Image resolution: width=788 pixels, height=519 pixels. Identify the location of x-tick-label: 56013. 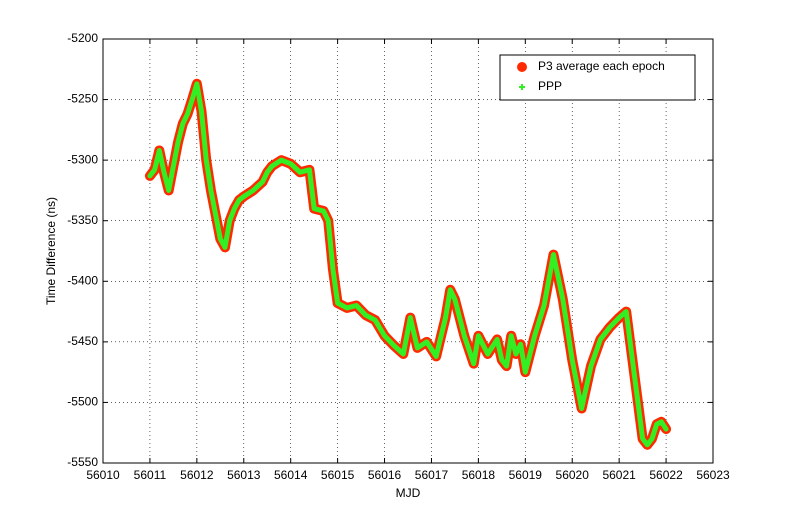
(244, 475).